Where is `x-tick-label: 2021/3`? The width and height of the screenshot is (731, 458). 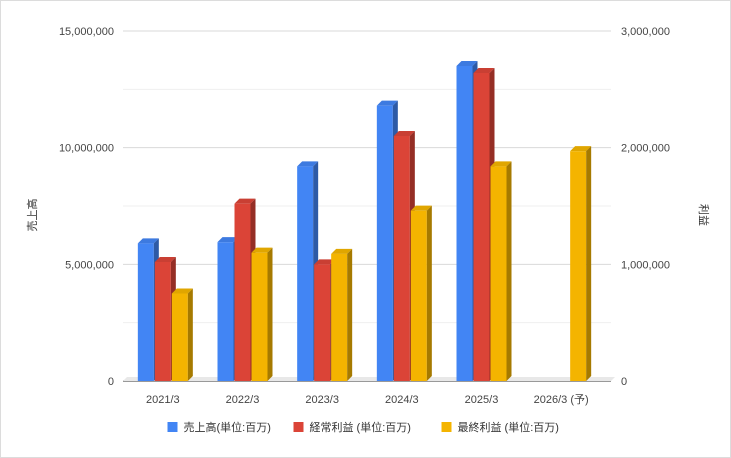
x-tick-label: 2021/3 is located at coordinates (163, 400).